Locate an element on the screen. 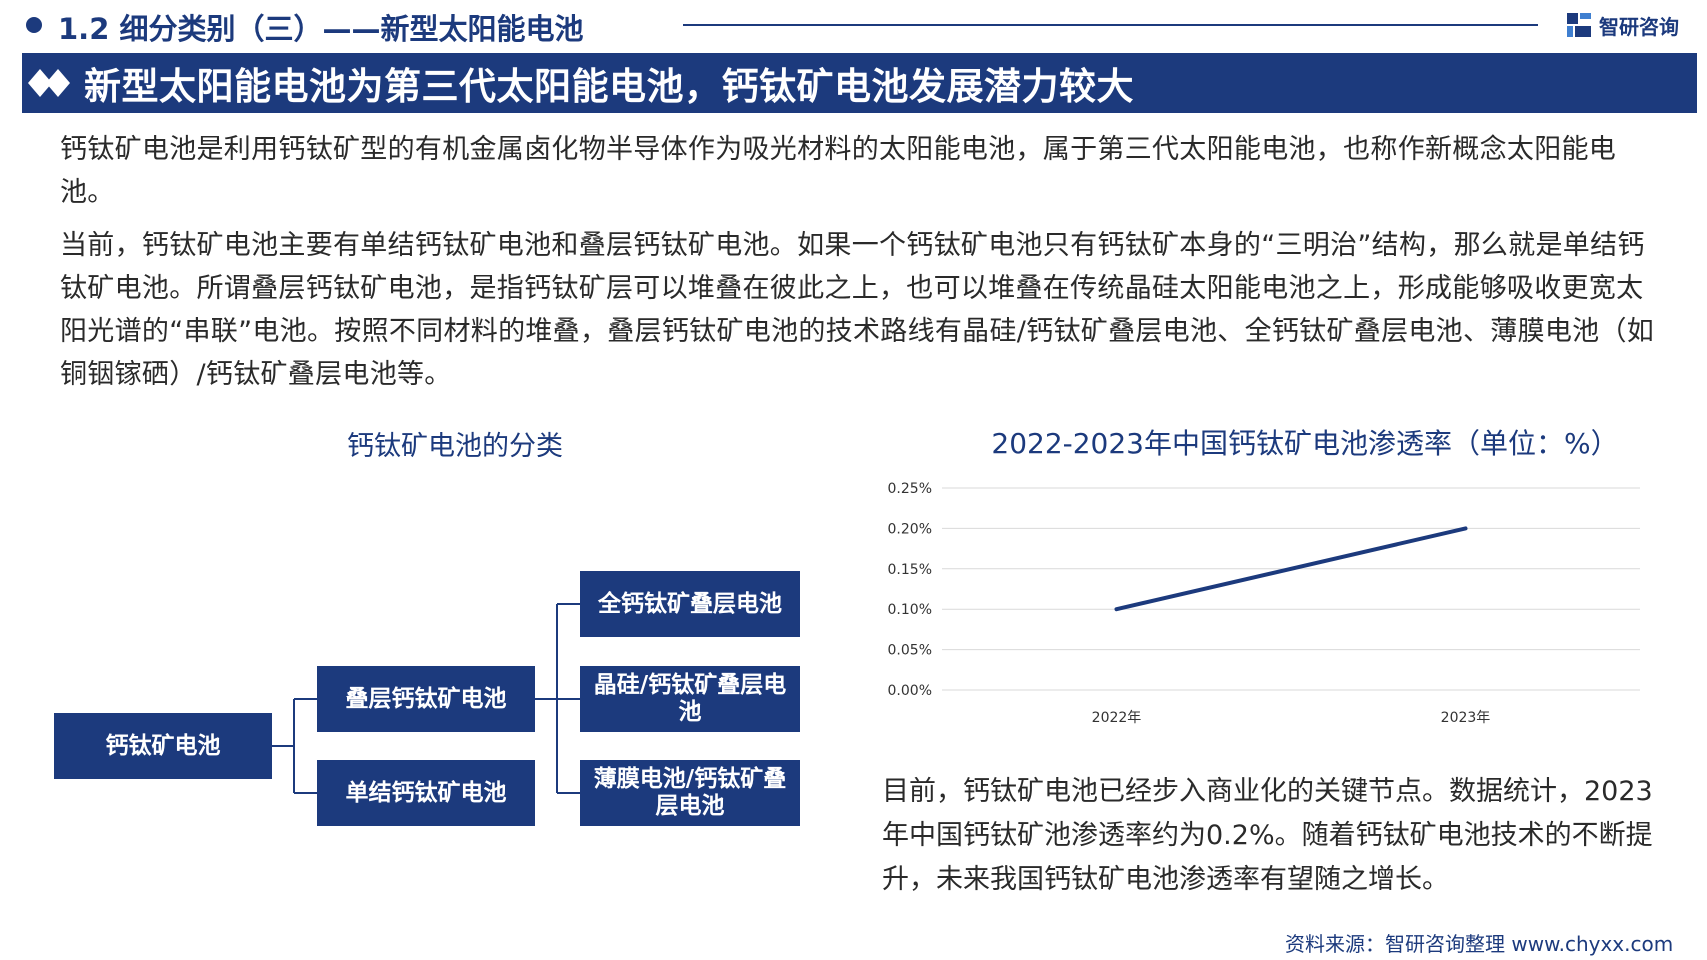 Image resolution: width=1707 pixels, height=960 pixels. chart-x-axis: 2022年 2023年 is located at coordinates (1291, 718).